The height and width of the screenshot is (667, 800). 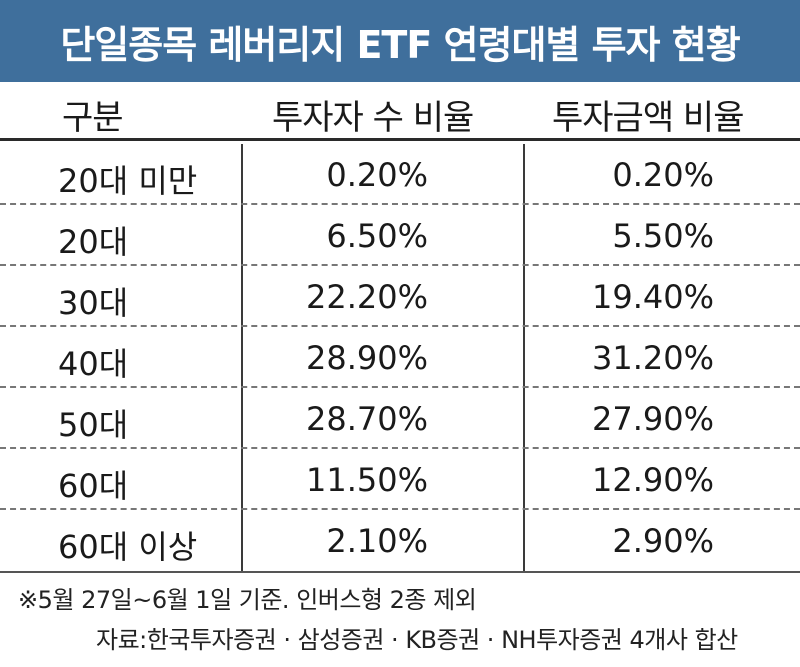 What do you see at coordinates (366, 419) in the screenshot?
I see `investor-ratio-value: 28.70%` at bounding box center [366, 419].